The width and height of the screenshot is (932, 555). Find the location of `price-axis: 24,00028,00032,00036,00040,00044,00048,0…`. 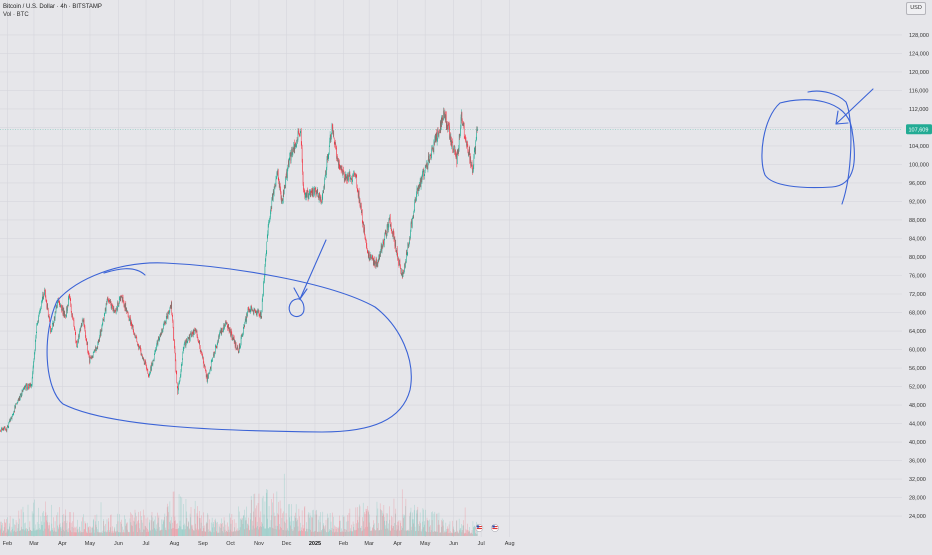

price-axis: 24,00028,00032,00036,00040,00044,00048,0… is located at coordinates (919, 276).